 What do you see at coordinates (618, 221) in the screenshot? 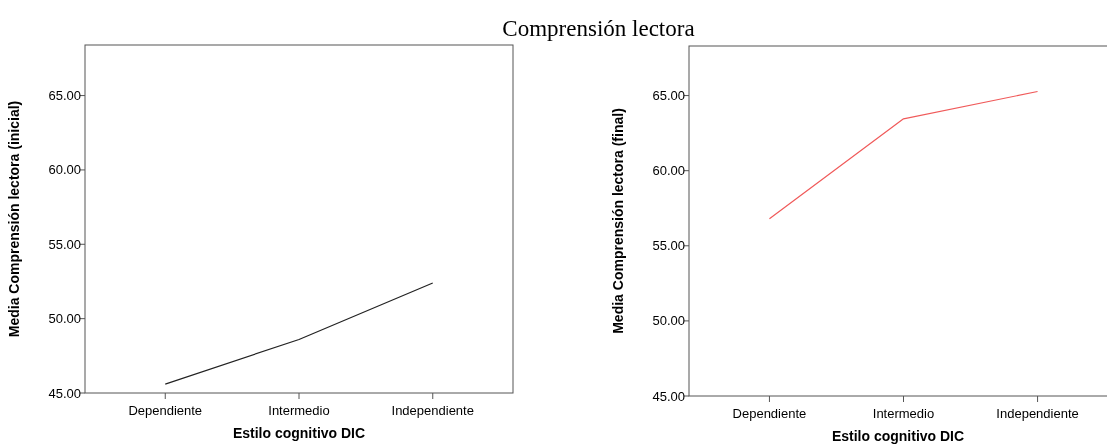
I see `y-axis-title: Media Comprensión lectora (final)` at bounding box center [618, 221].